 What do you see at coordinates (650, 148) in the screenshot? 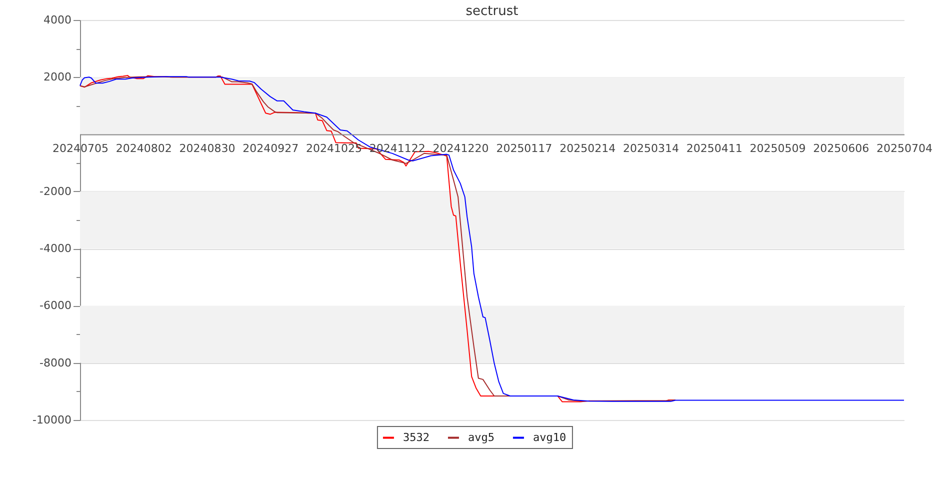
I see `x-tick-label: 20250314` at bounding box center [650, 148].